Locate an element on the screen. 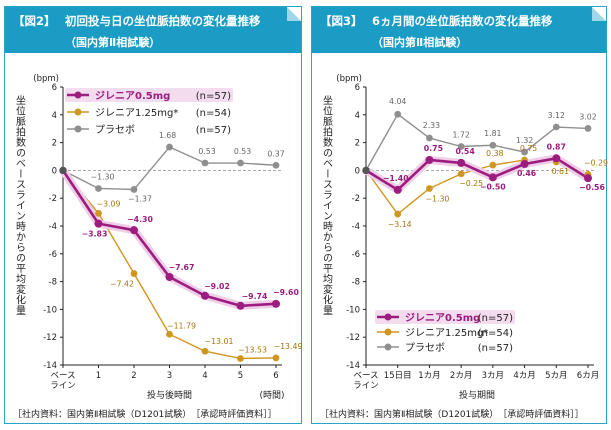  data-label-s_low: −4.30 is located at coordinates (140, 219).